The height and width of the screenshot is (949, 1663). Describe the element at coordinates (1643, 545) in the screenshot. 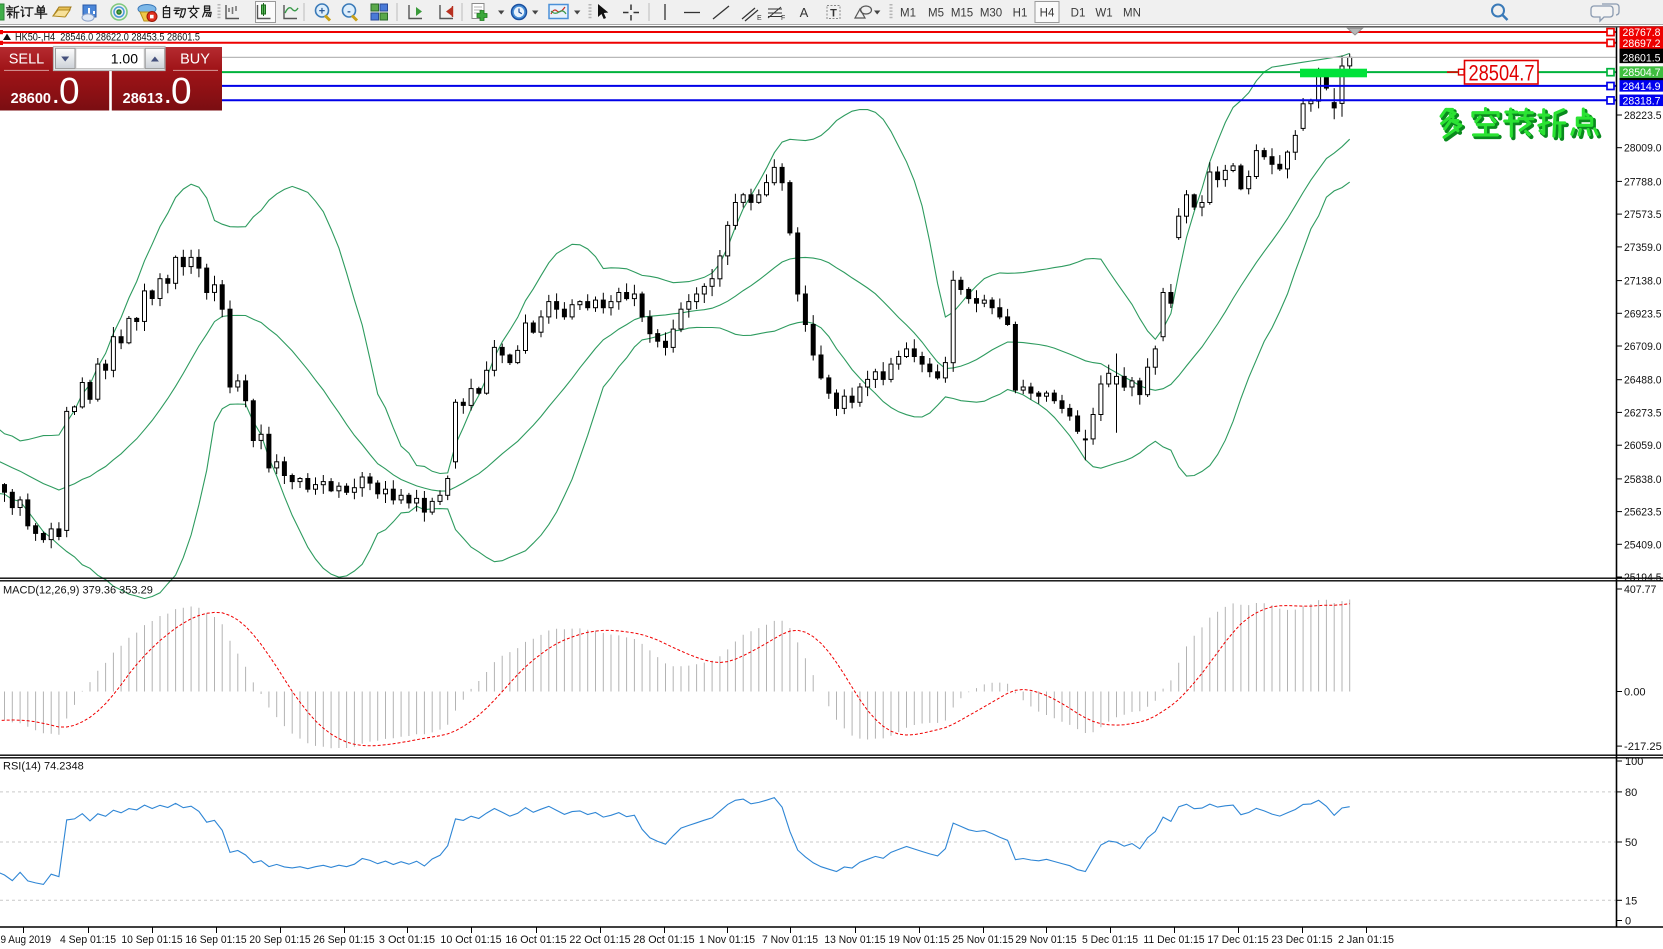

I see `svg-text: 25409.0` at that location.